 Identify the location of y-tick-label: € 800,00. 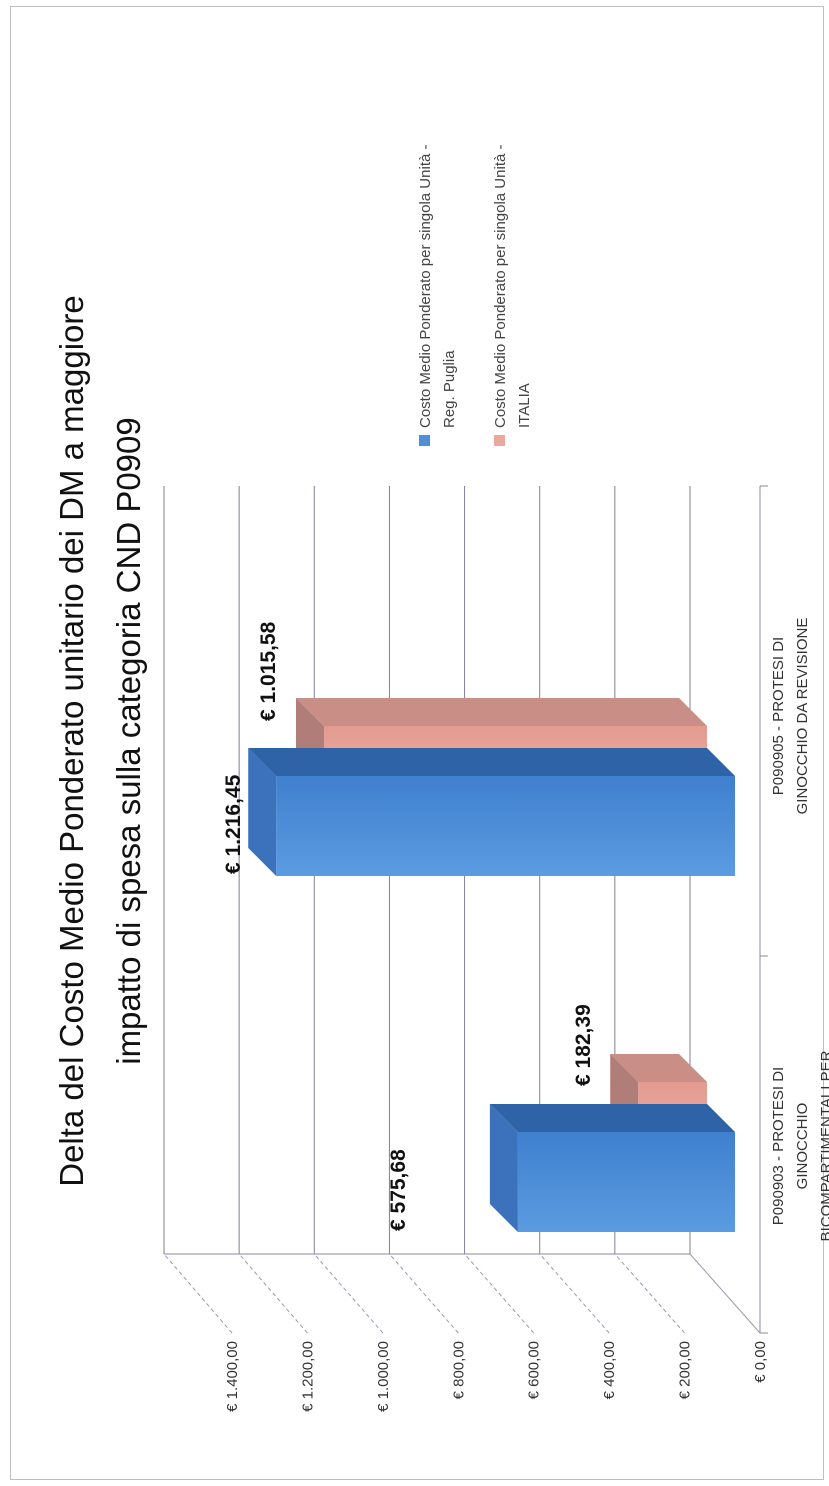
(458, 1370).